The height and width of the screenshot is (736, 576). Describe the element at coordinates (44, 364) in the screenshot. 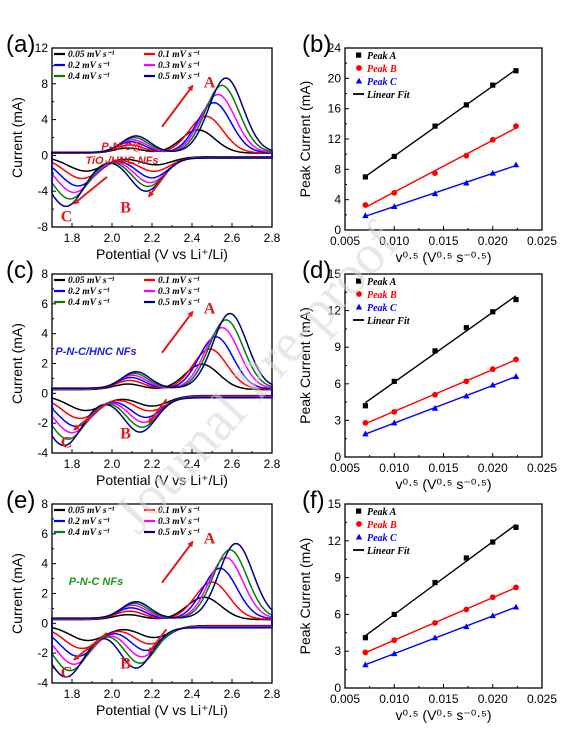

I see `y-tick-label: 2` at that location.